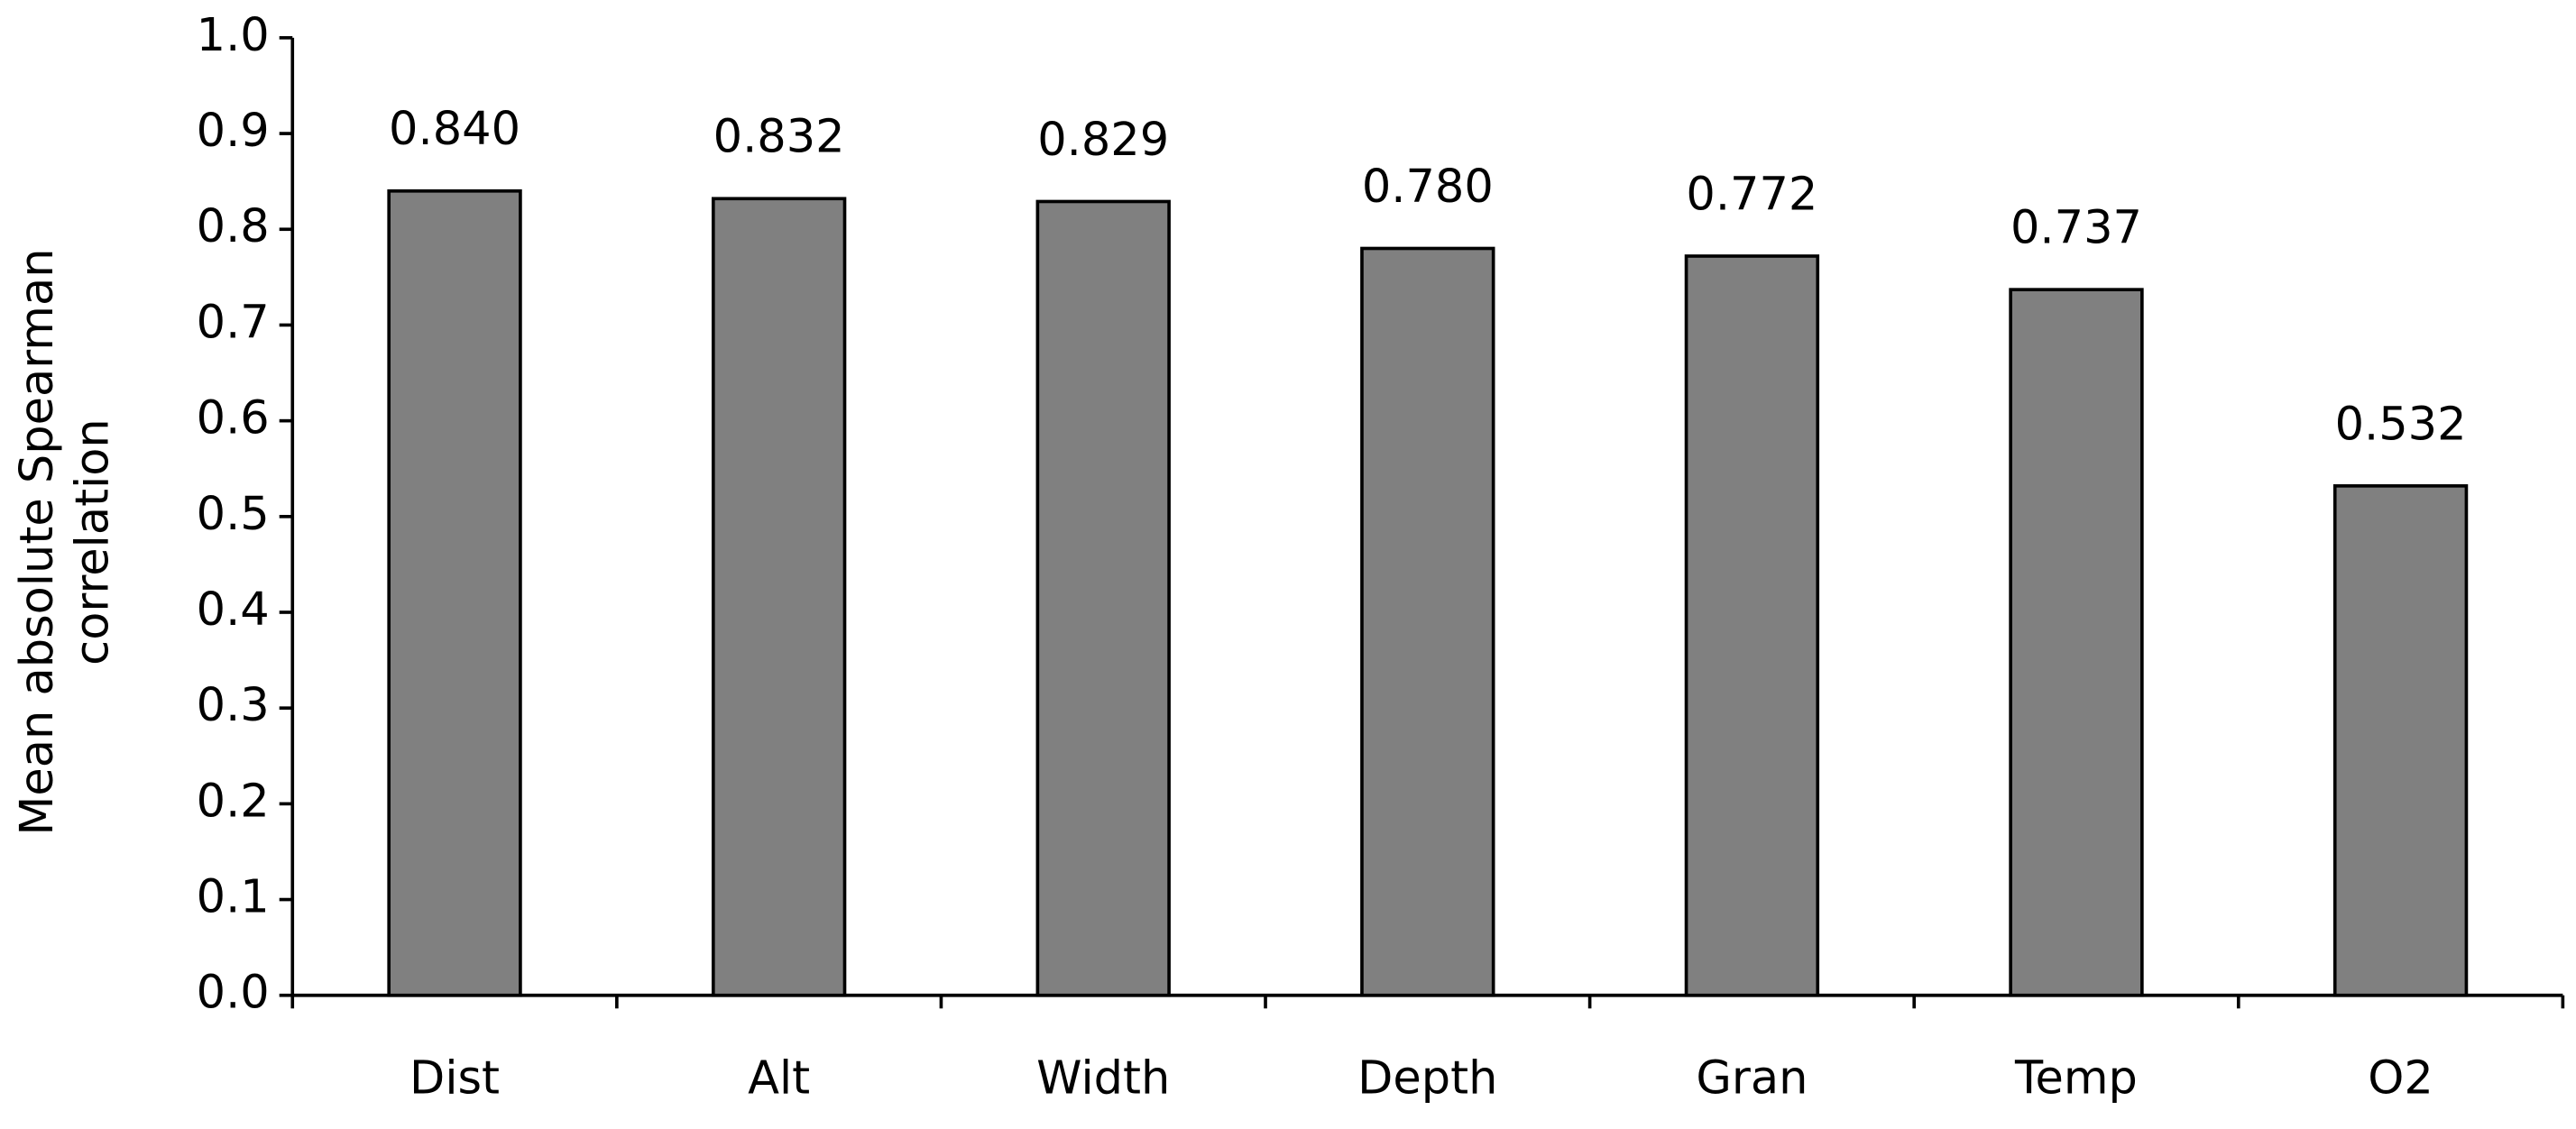  Describe the element at coordinates (233, 35) in the screenshot. I see `y-tick-label: 1.0` at that location.